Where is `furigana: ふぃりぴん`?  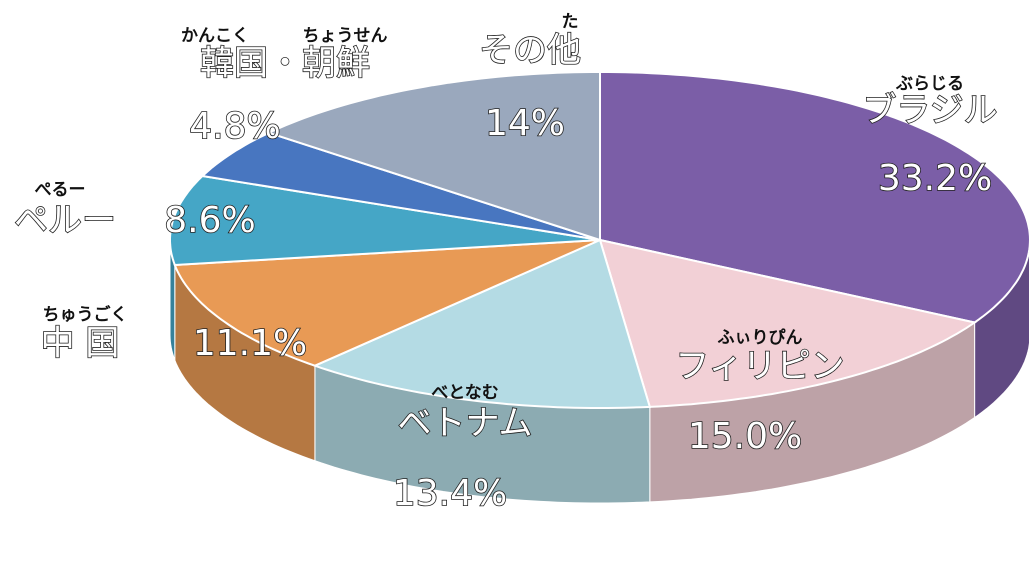 furigana: ふぃりぴん is located at coordinates (760, 338).